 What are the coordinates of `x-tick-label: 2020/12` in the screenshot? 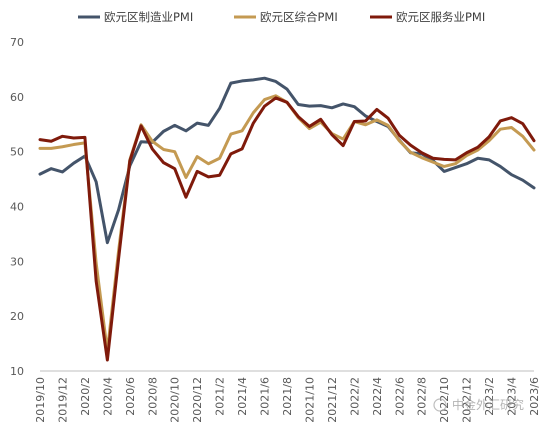 It's located at (197, 400).